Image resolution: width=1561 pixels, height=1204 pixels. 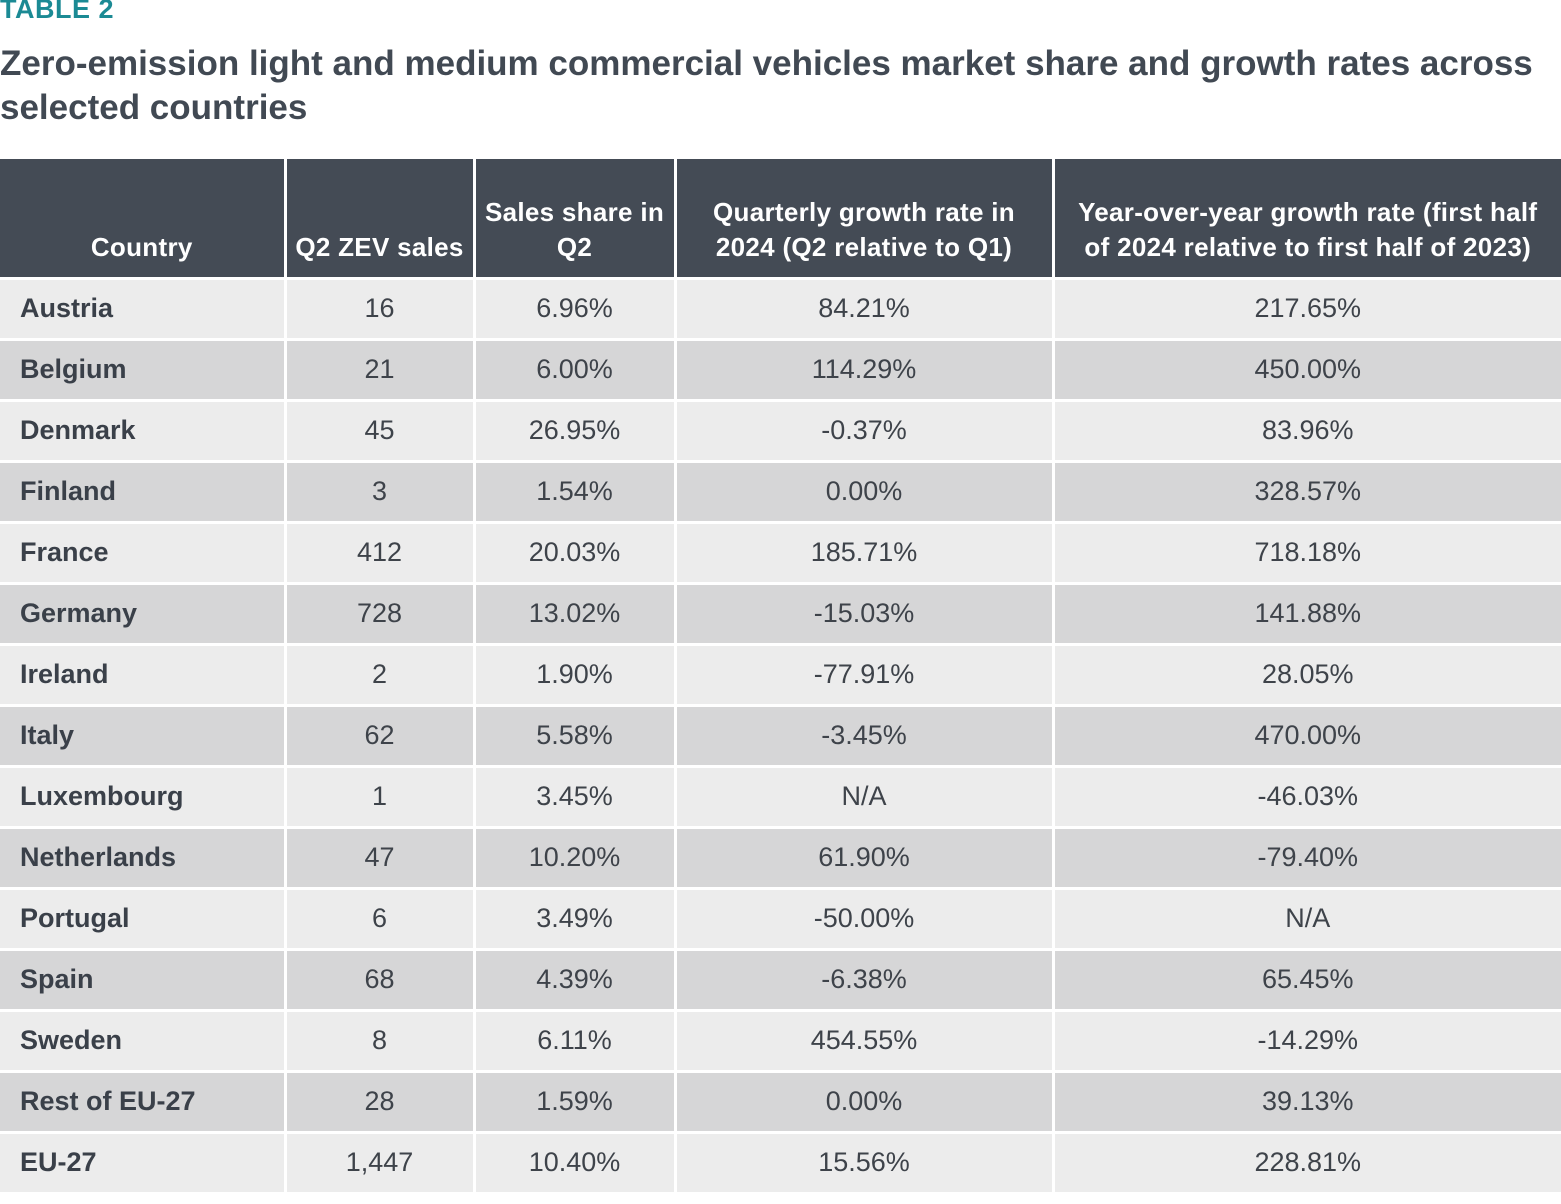 What do you see at coordinates (380, 1041) in the screenshot?
I see `q2-zev-sales-cell: 8` at bounding box center [380, 1041].